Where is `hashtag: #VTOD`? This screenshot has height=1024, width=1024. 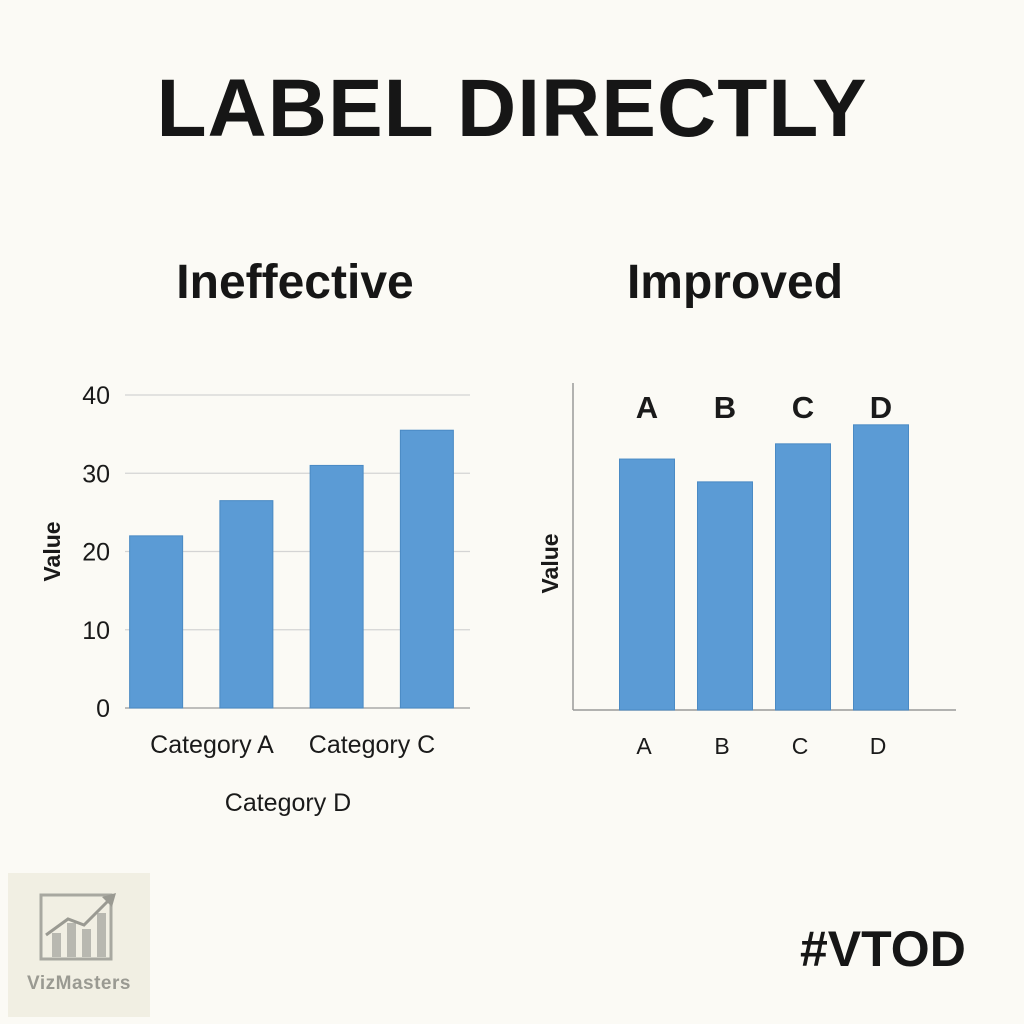
hashtag: #VTOD is located at coordinates (883, 949).